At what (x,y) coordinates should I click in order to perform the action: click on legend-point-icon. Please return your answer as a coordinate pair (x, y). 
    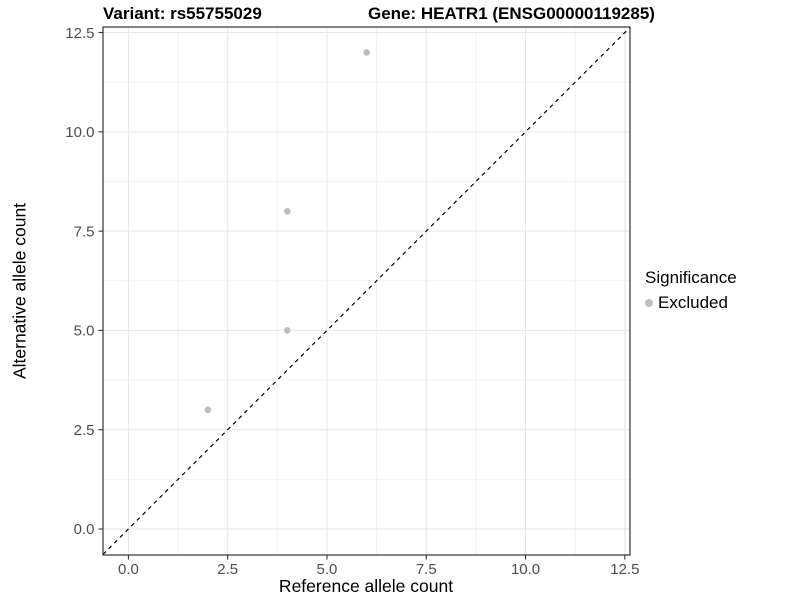
    Looking at the image, I should click on (649, 303).